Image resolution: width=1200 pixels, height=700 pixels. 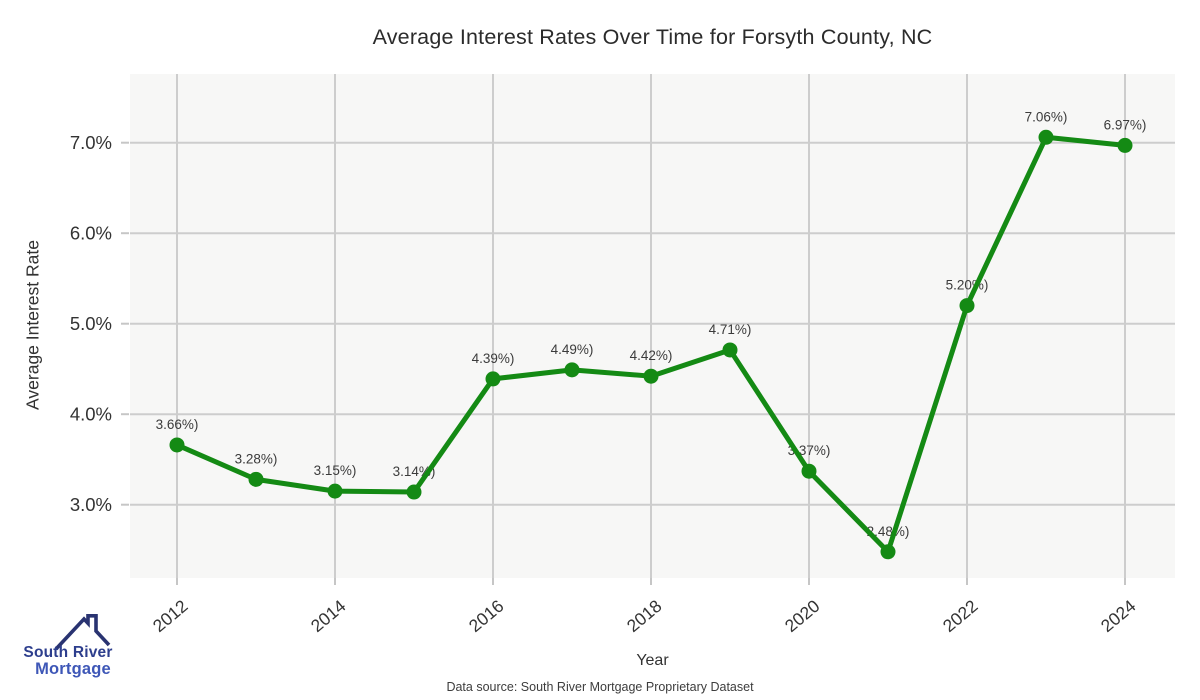 I want to click on logo-text-line2: Mortgage, so click(x=73, y=669).